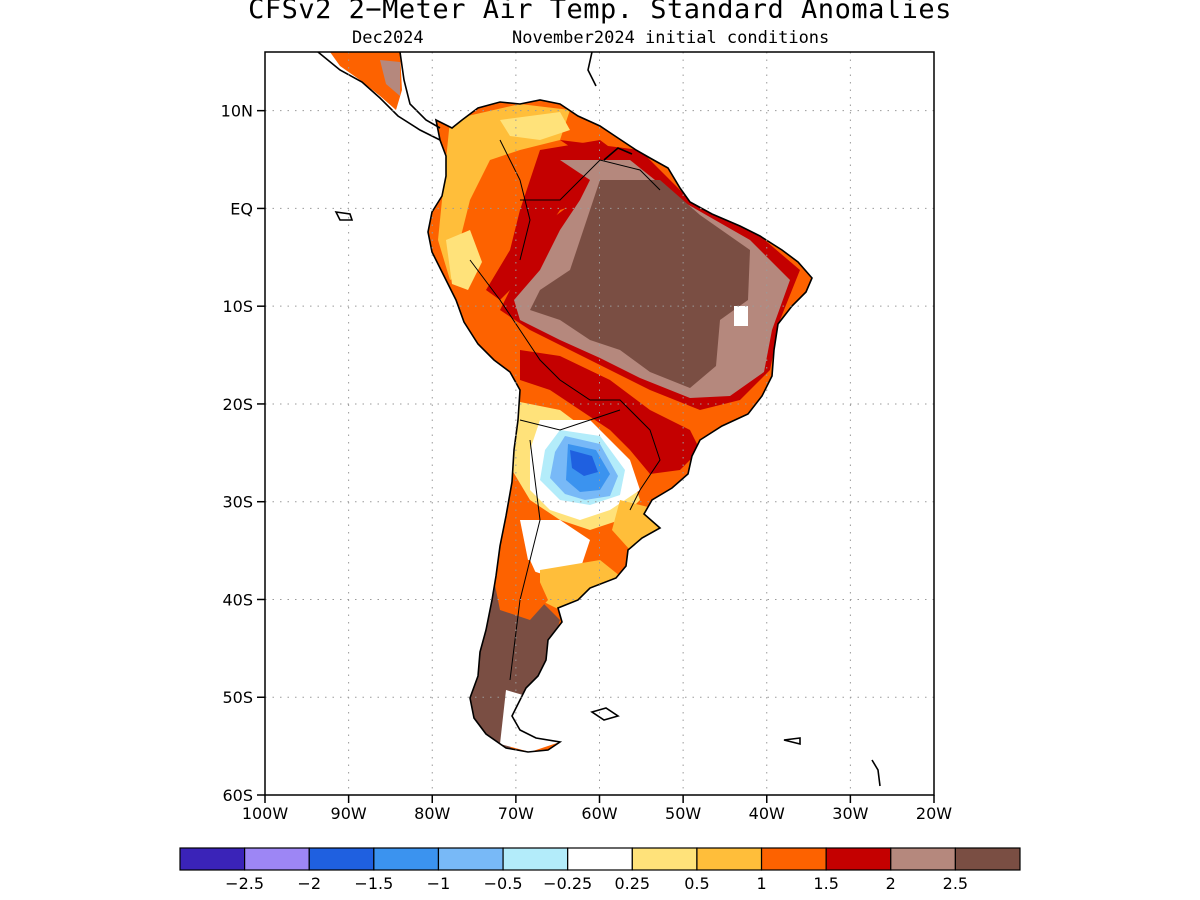  I want to click on longitude-axis: 100W 90W 80W 70W 60W 50W 40W 30W 20W, so click(597, 809).